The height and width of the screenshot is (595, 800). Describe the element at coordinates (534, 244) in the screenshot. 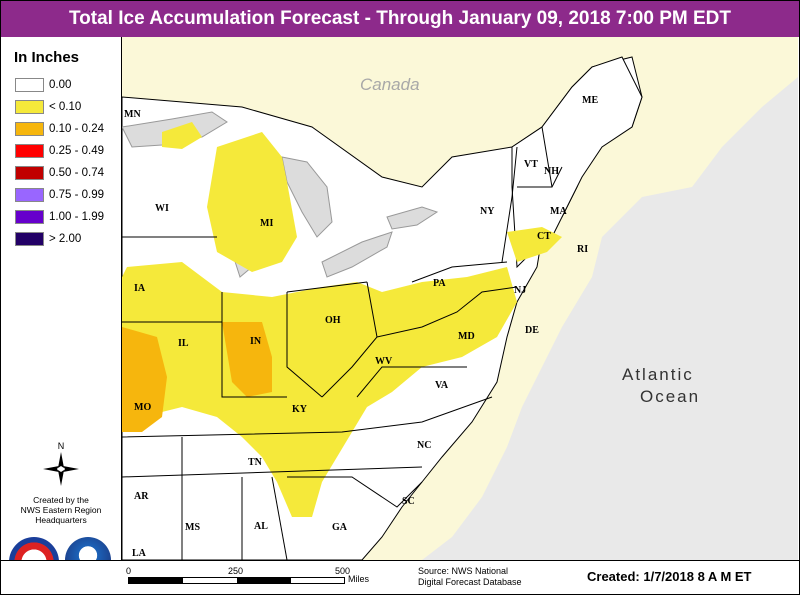

I see `ice-zone-lt-010-coast` at that location.